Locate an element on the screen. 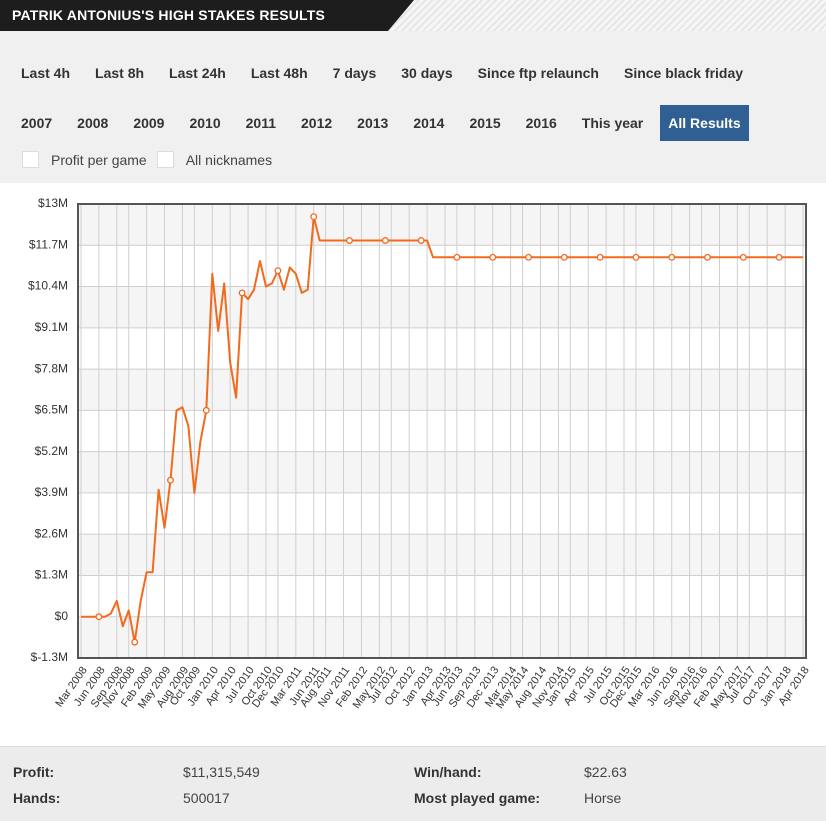 The image size is (826, 821). filter-button: 2015 is located at coordinates (485, 123).